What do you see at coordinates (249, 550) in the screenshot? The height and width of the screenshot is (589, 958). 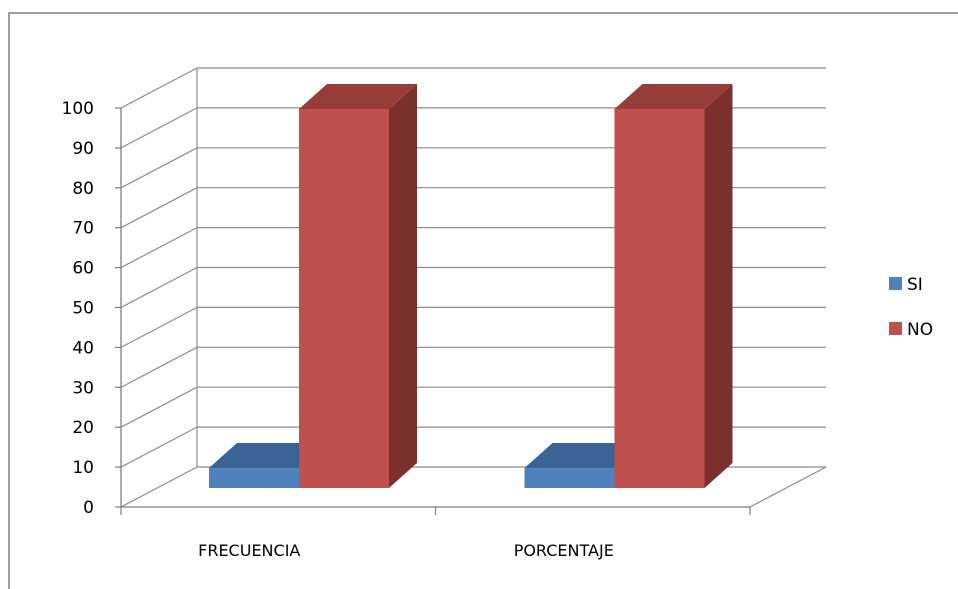 I see `x-category-label: FRECUENCIA` at bounding box center [249, 550].